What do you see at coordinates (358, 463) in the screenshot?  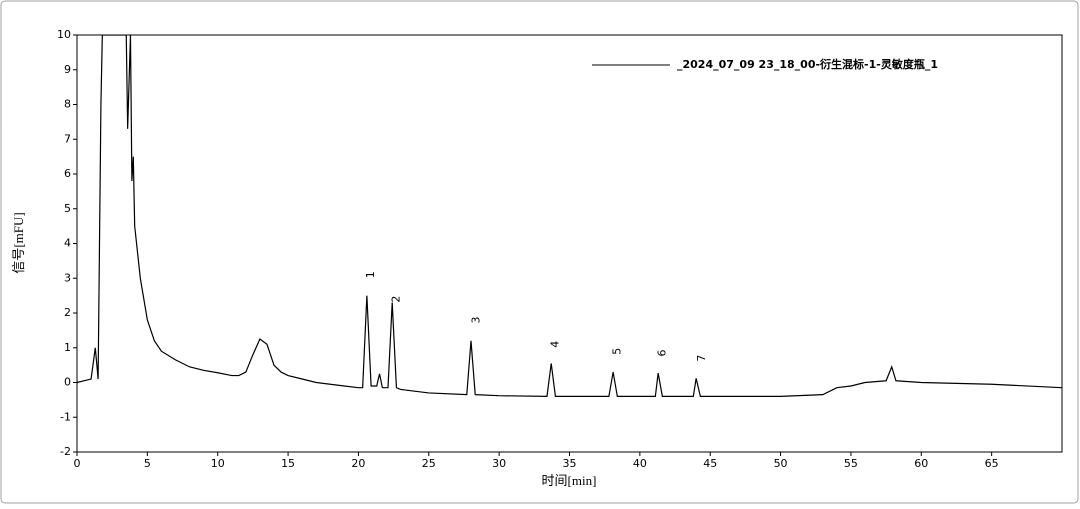 I see `x-tick-label: 20` at bounding box center [358, 463].